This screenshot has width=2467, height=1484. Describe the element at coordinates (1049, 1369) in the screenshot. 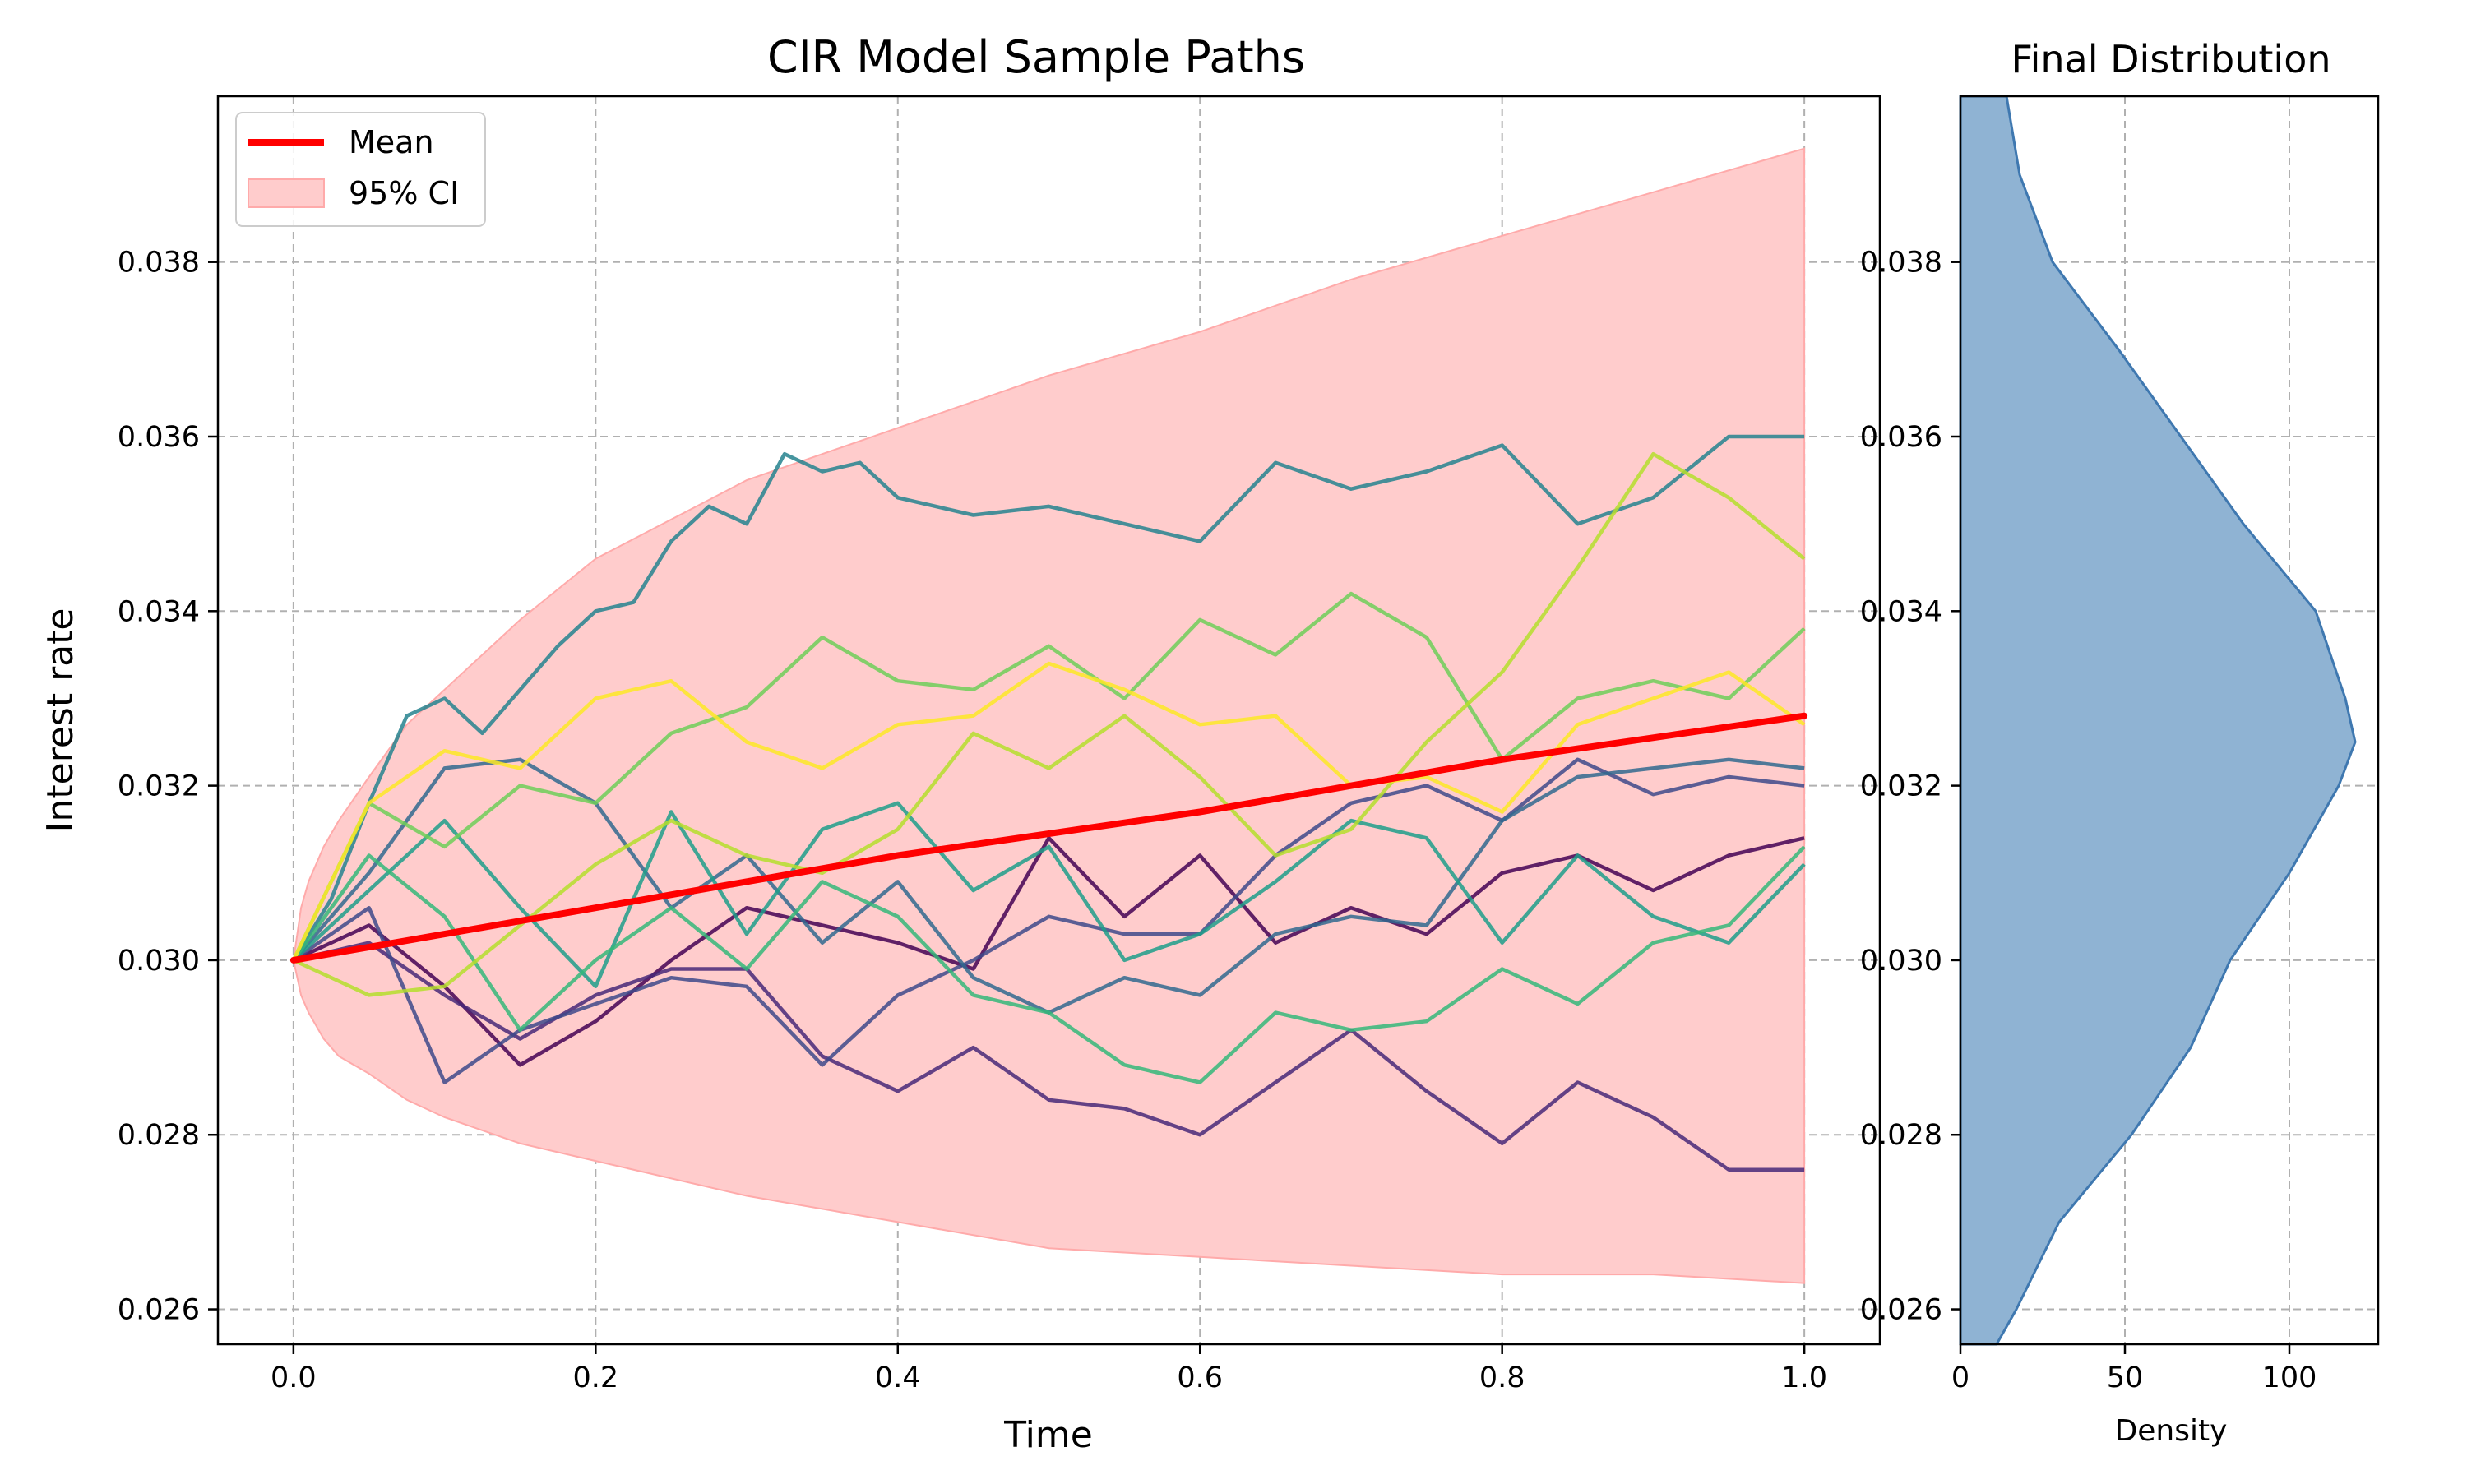

I see `main-x-ticks: 0.0 0.2 0.4 0.6 0.8 1.0` at that location.